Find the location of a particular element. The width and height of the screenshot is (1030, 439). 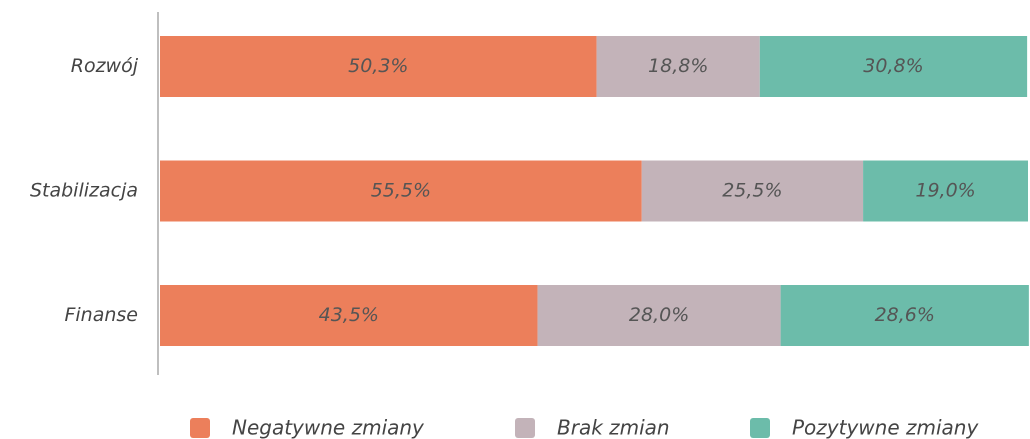

data-label: 18,8% is located at coordinates (678, 66).